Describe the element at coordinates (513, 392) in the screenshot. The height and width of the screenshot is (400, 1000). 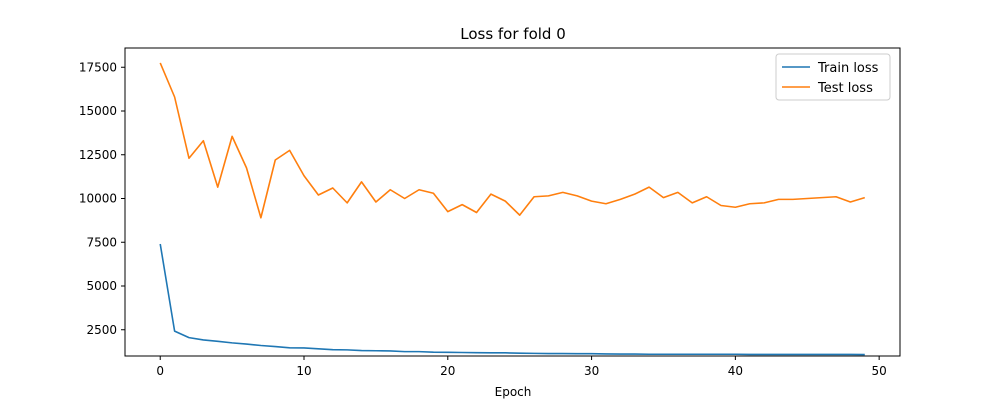
I see `x-axis-label: Epoch` at that location.